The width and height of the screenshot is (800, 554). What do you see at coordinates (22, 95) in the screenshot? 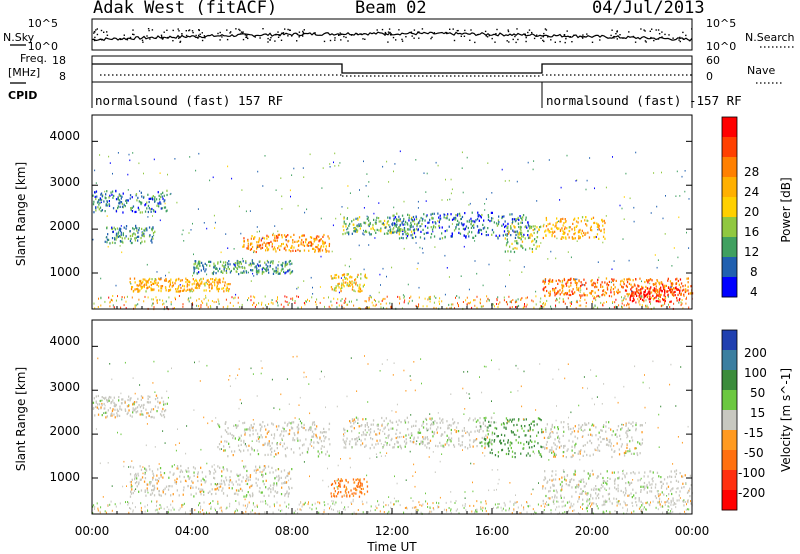
I see `cpid-label: CPID` at bounding box center [22, 95].